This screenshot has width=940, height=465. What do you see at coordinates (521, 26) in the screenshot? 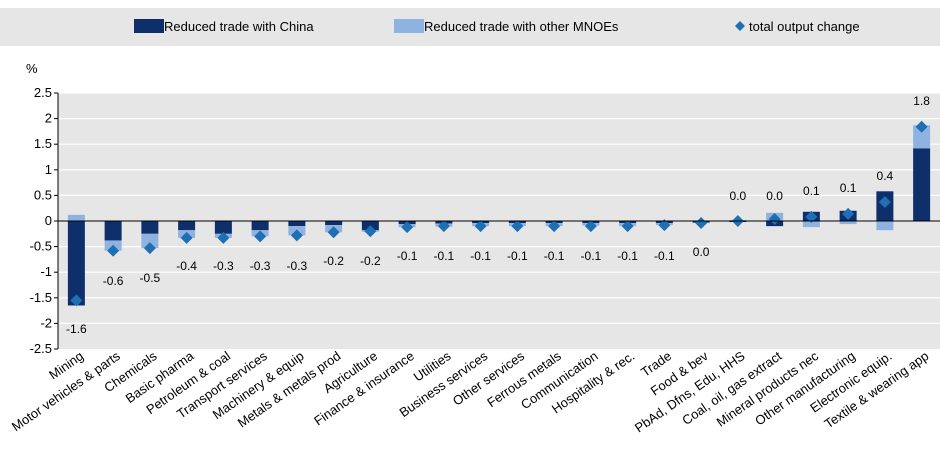
I see `legend-label: Reduced trade with other MNOEs` at bounding box center [521, 26].